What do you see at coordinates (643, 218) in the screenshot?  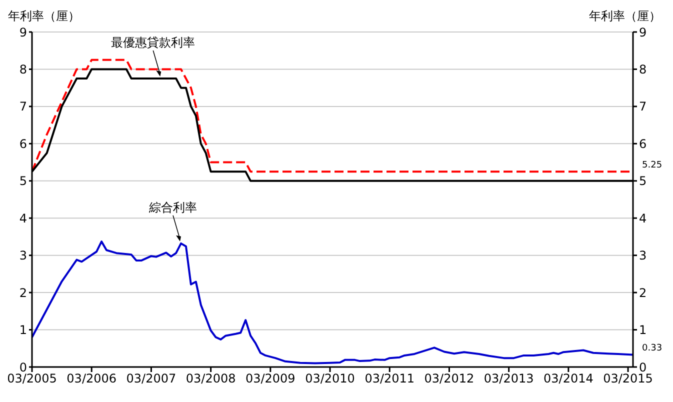 I see `y2-tick-label: 4` at bounding box center [643, 218].